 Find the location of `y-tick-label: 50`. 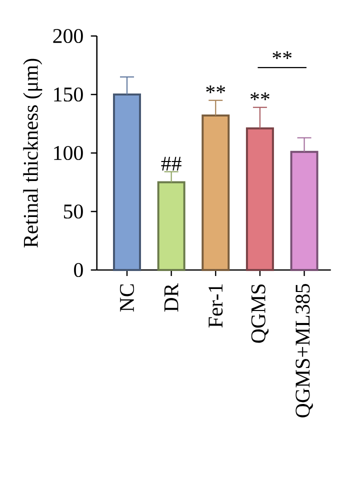

y-tick-label: 50 is located at coordinates (73, 211).